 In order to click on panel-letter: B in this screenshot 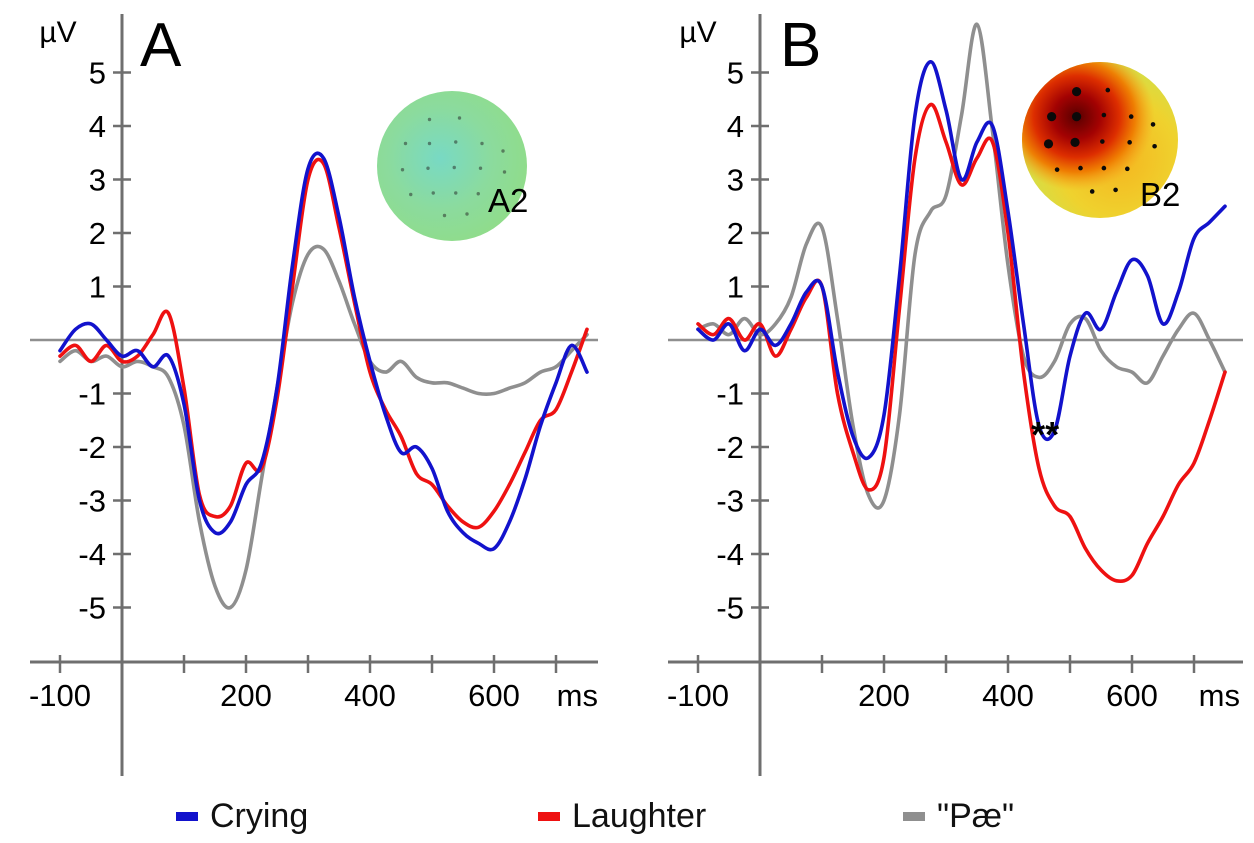, I will do `click(800, 45)`.